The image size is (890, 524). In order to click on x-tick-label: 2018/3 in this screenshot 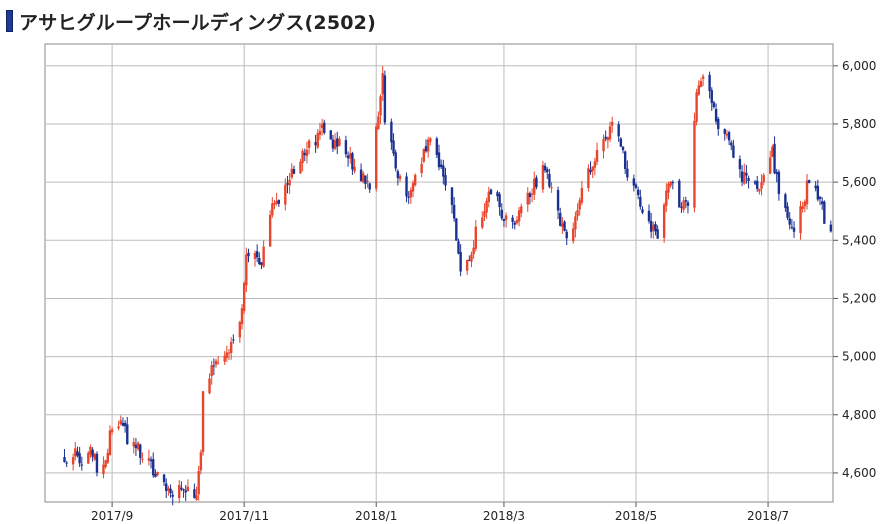, I will do `click(504, 516)`.